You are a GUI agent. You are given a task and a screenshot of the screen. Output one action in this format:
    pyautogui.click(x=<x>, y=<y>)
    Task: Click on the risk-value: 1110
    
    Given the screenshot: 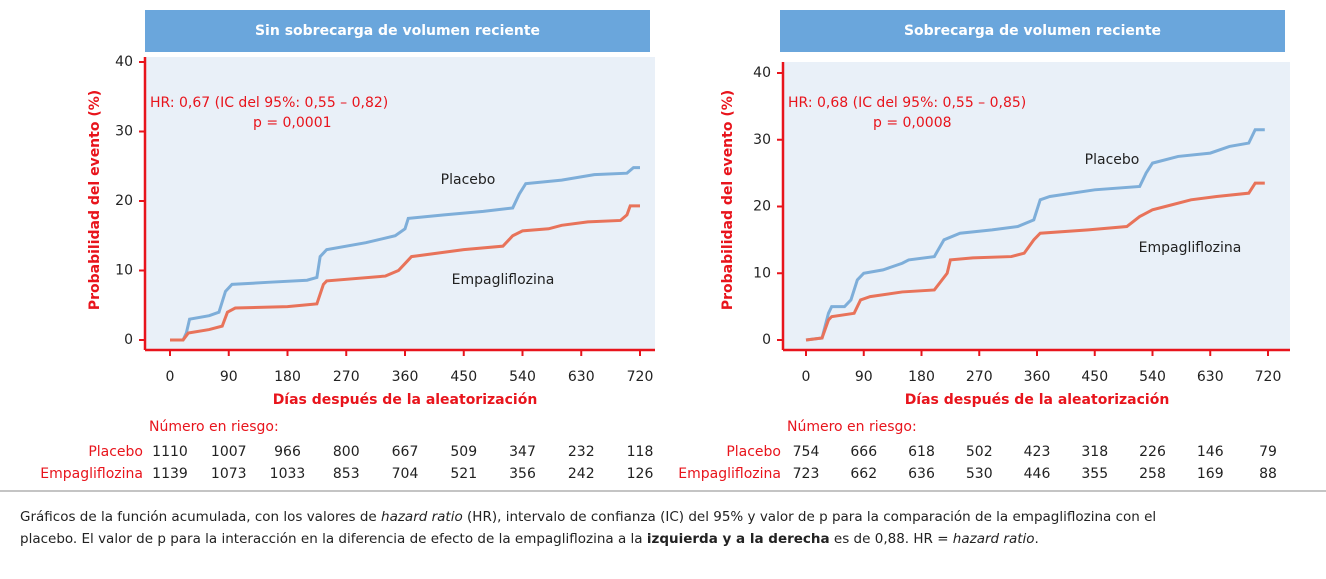 What is the action you would take?
    pyautogui.click(x=170, y=452)
    